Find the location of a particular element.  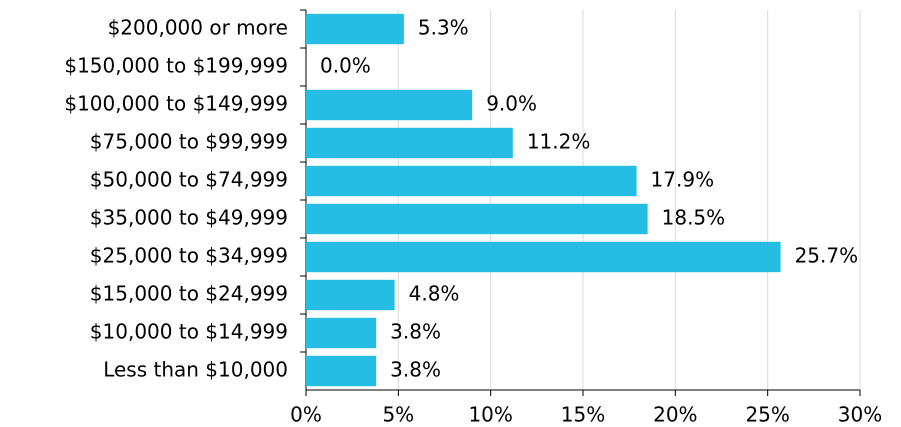

y-tick-label: $35,000 to $49,999 is located at coordinates (189, 218).